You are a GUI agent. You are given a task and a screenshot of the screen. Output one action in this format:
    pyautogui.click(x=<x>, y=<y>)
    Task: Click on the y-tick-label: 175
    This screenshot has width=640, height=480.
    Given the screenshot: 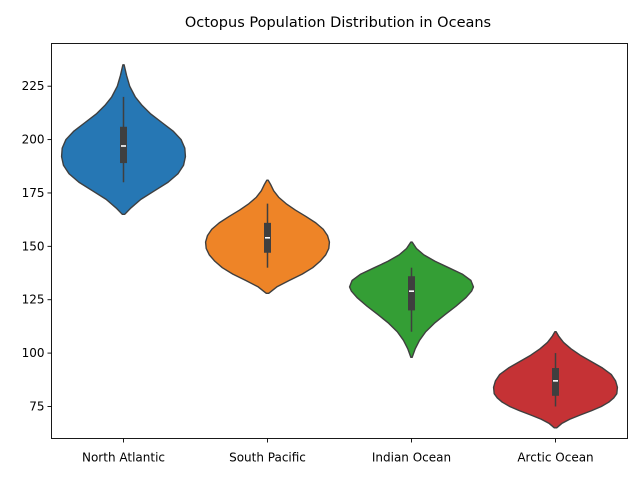 What is the action you would take?
    pyautogui.click(x=33, y=193)
    